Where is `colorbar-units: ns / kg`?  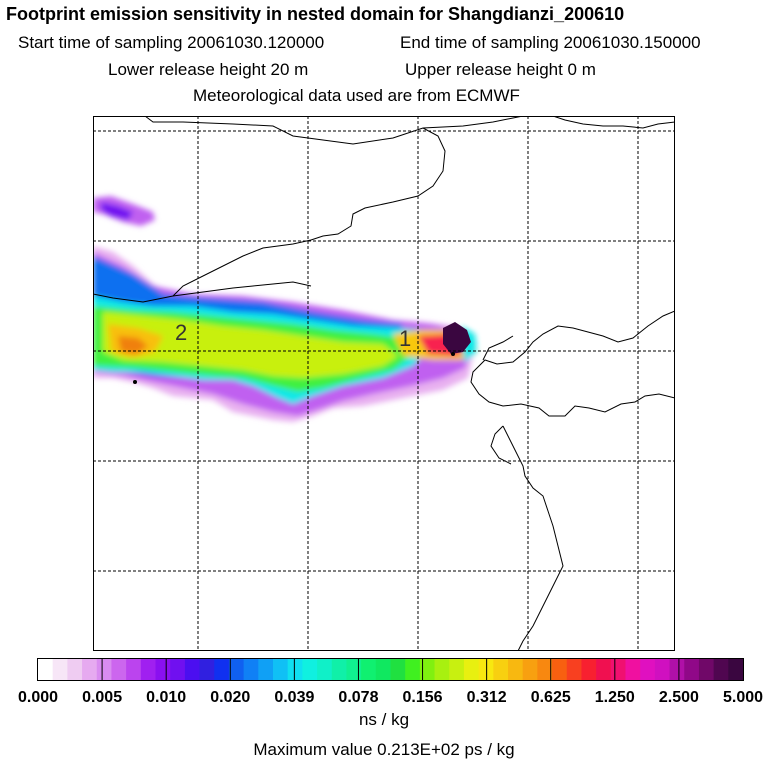
colorbar-units: ns / kg is located at coordinates (384, 719).